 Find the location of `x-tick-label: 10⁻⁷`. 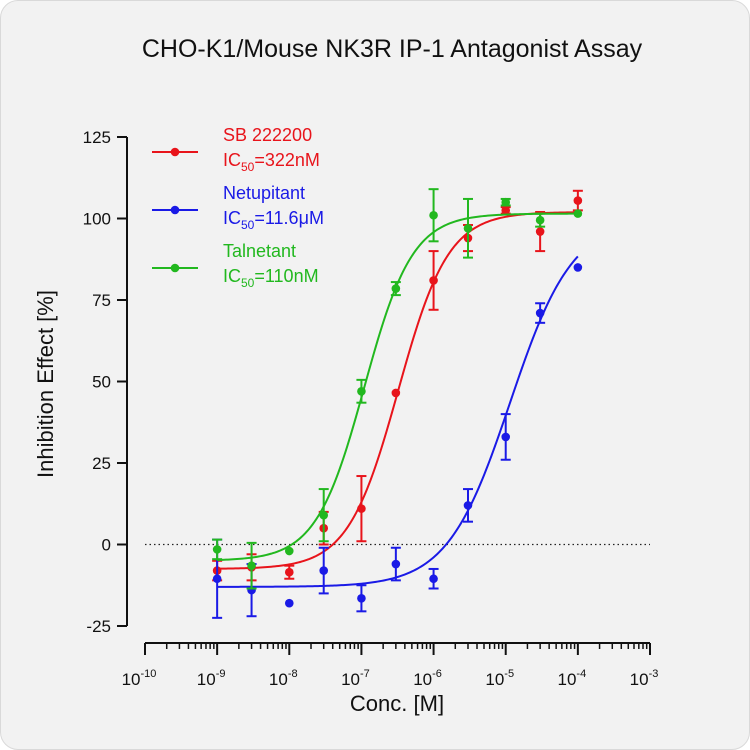

x-tick-label: 10⁻⁷ is located at coordinates (355, 678).